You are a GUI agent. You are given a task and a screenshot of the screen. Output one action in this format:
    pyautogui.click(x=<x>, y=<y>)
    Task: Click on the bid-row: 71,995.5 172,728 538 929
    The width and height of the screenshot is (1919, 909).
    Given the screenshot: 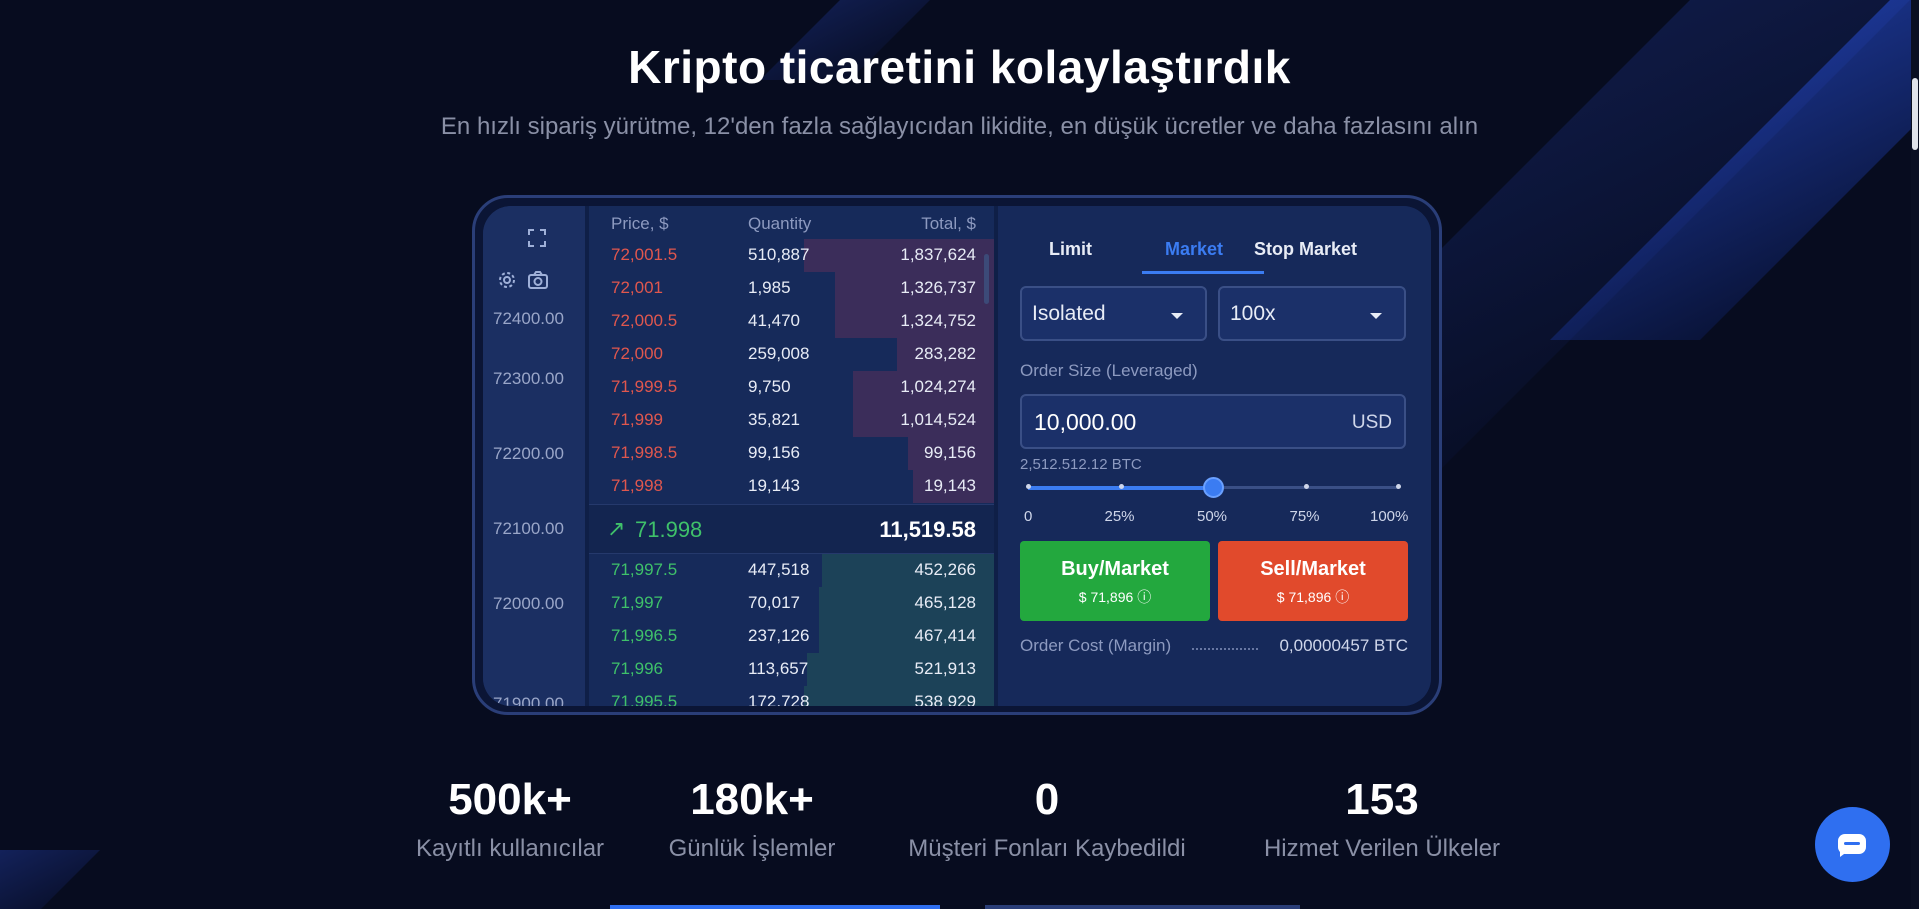 What is the action you would take?
    pyautogui.click(x=791, y=696)
    